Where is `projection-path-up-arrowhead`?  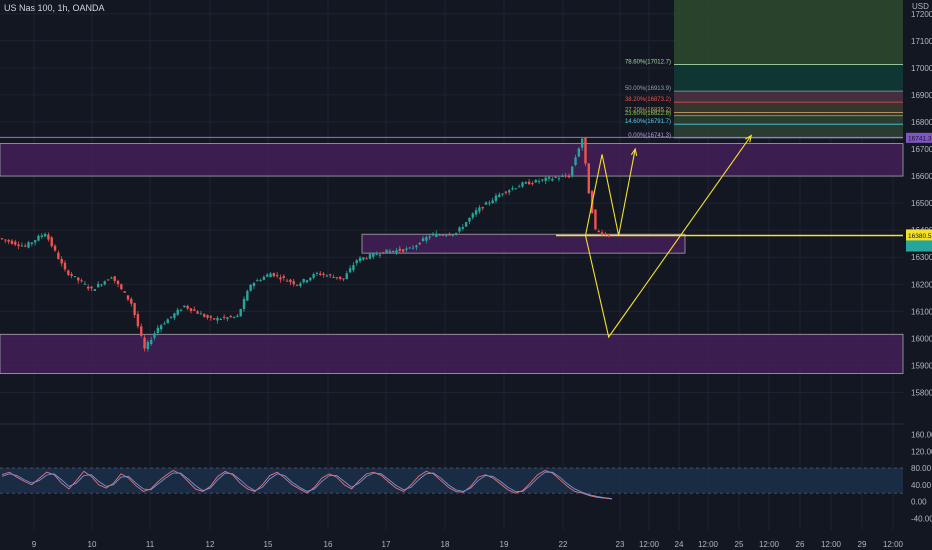
projection-path-up-arrowhead is located at coordinates (634, 151).